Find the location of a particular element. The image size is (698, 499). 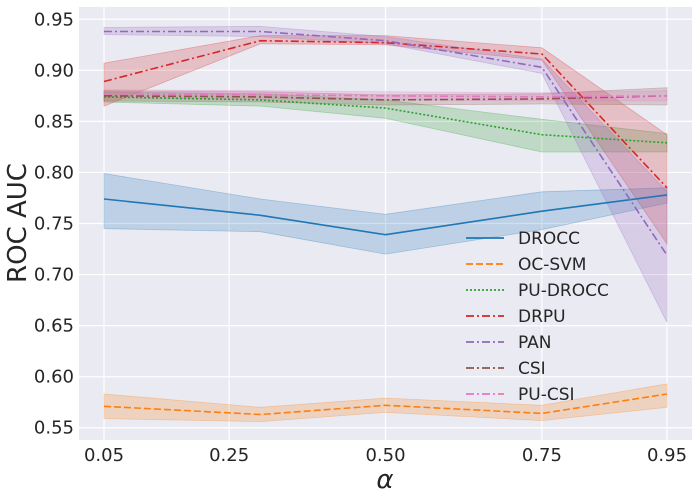

x-tick-labels: 0.05 0.25 0.50 0.75 0.95 is located at coordinates (385, 455).